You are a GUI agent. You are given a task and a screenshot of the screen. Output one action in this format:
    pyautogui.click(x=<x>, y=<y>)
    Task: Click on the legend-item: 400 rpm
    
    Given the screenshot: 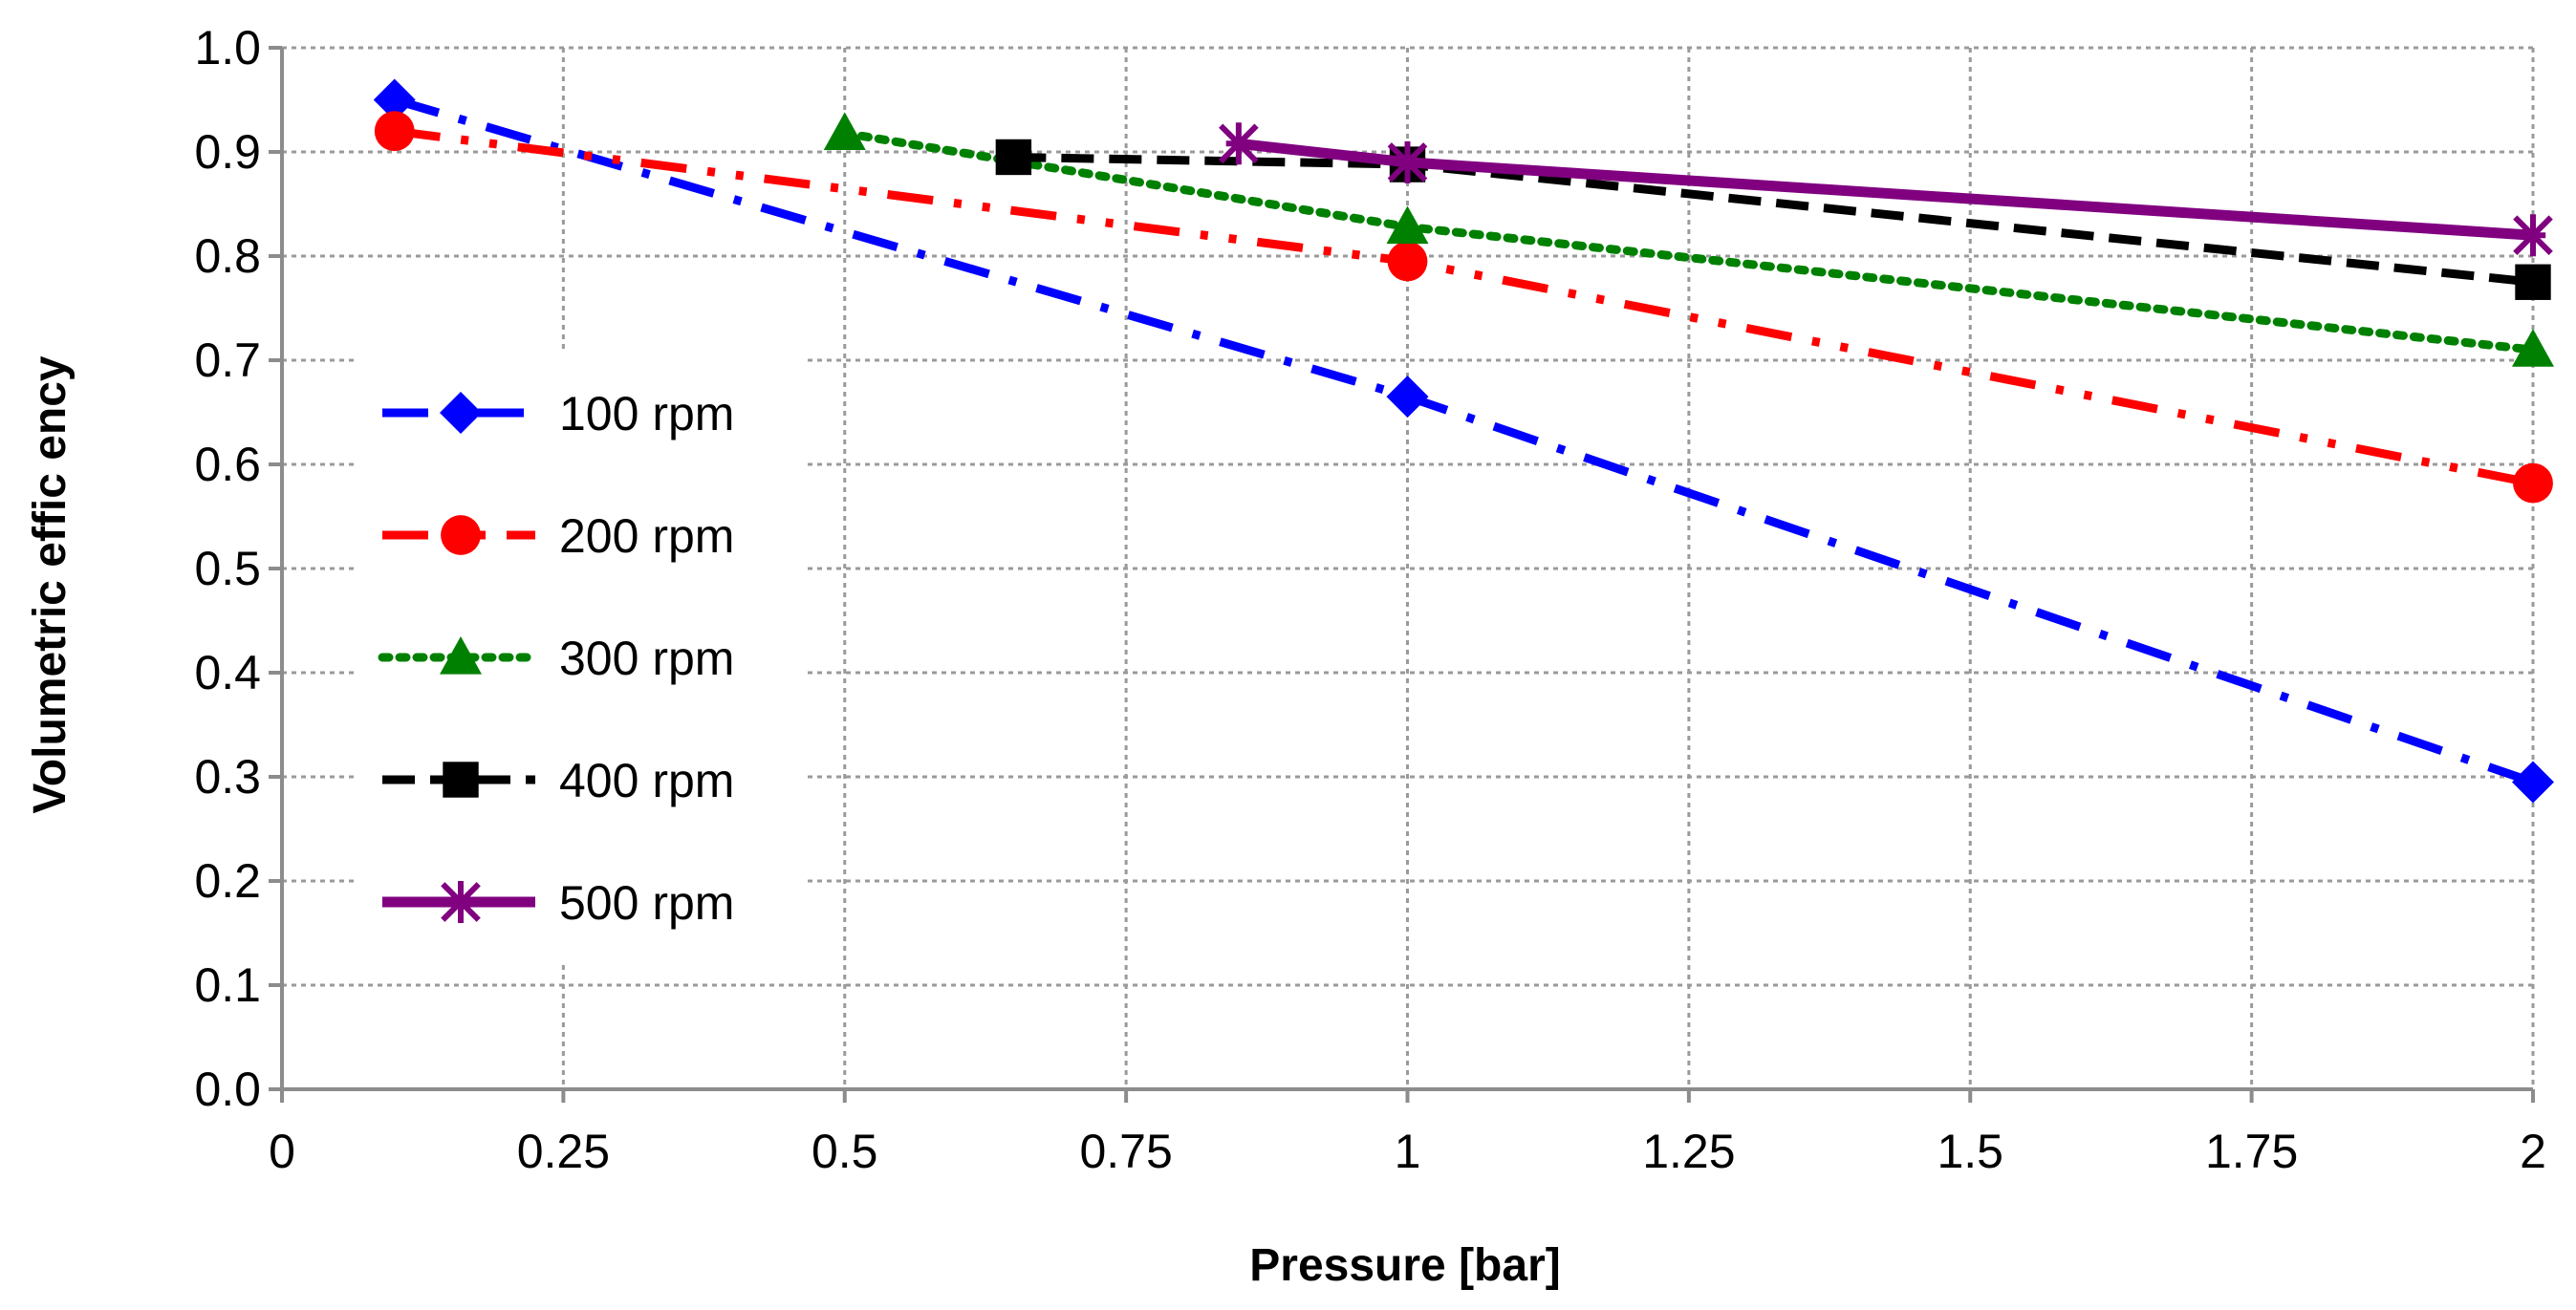 What is the action you would take?
    pyautogui.click(x=558, y=781)
    